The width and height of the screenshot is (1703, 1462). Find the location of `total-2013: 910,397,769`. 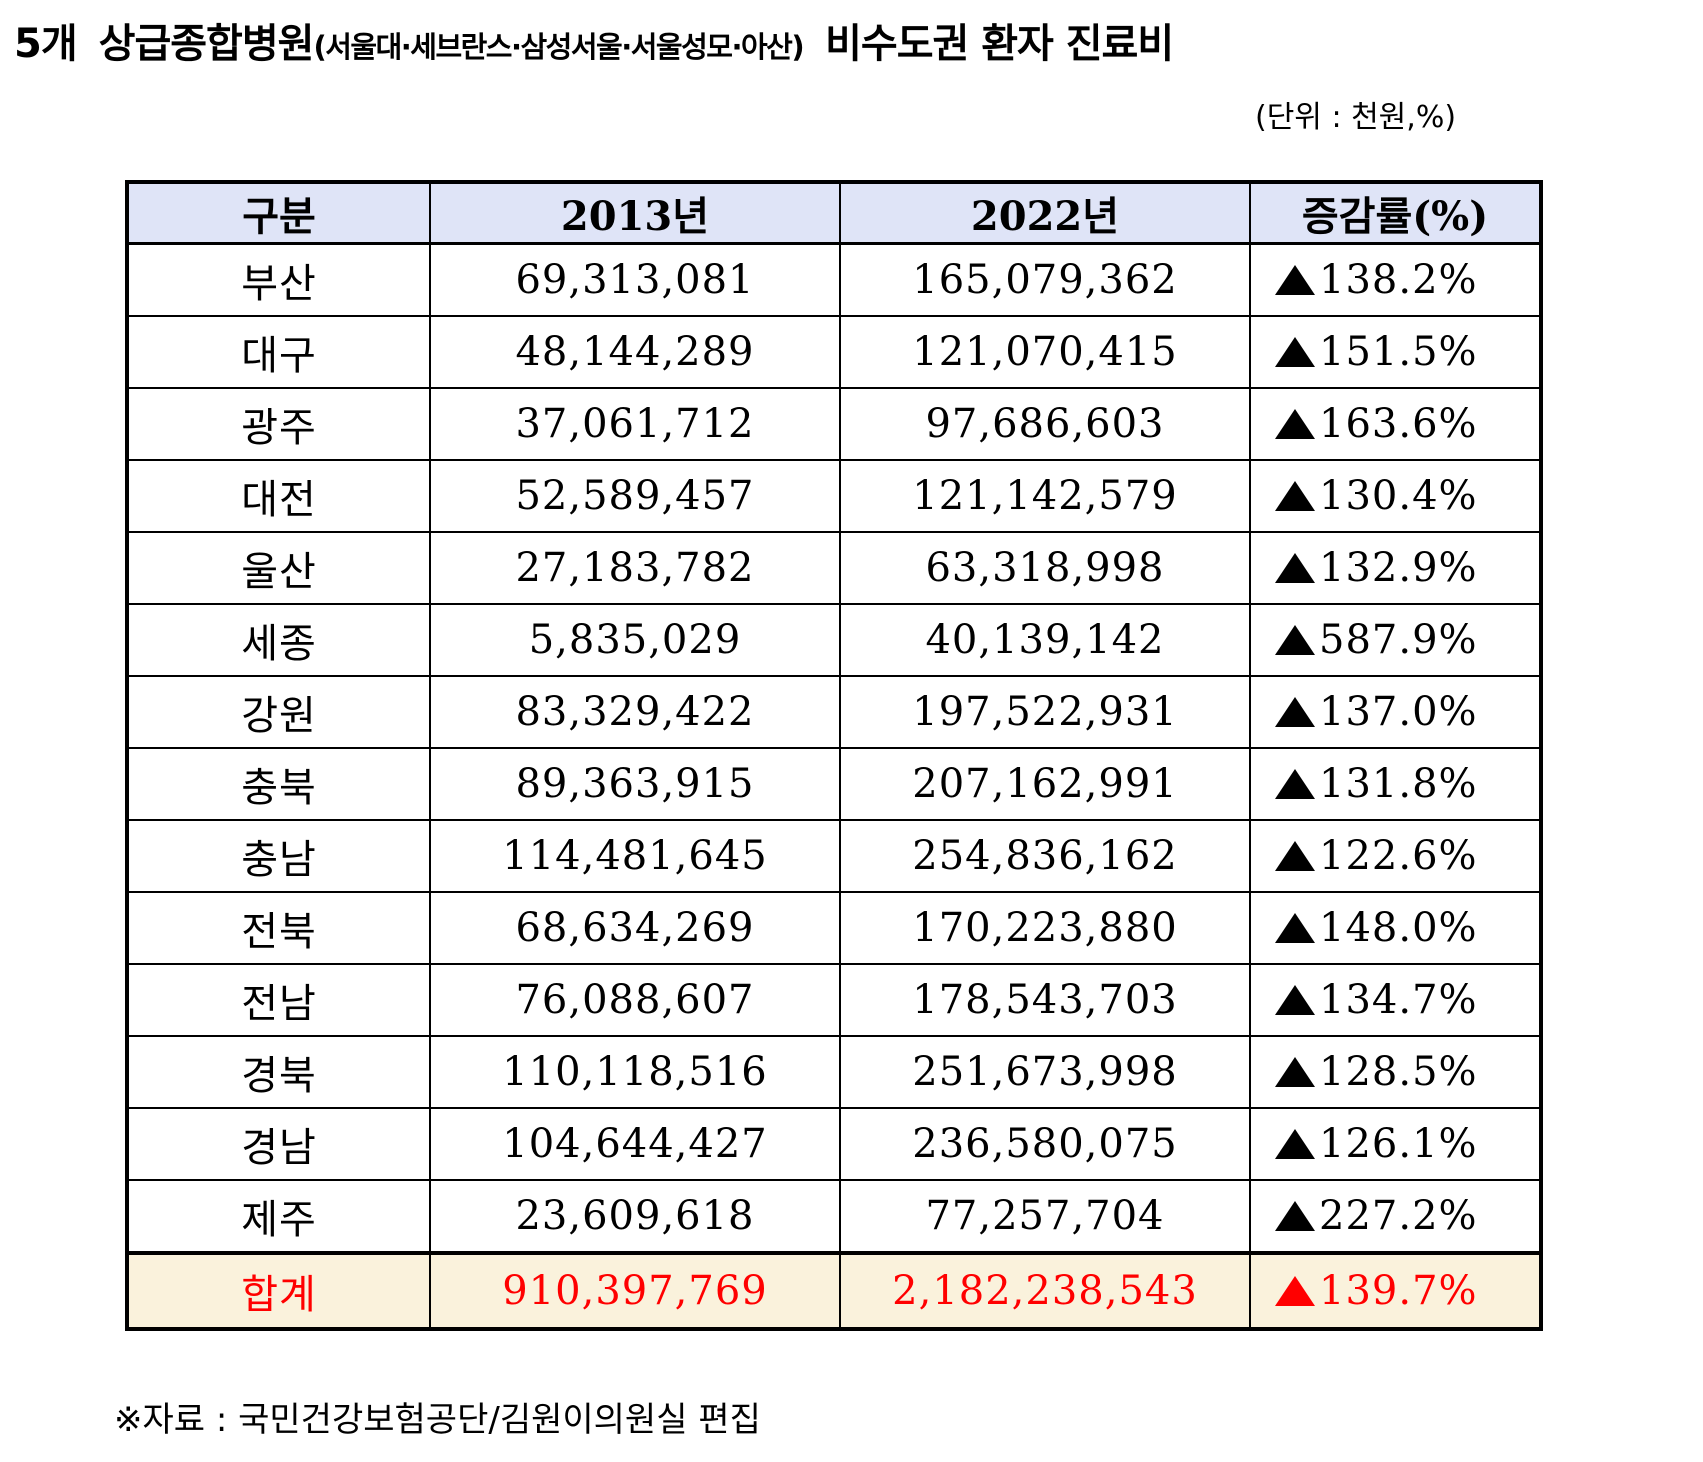

total-2013: 910,397,769 is located at coordinates (635, 1290).